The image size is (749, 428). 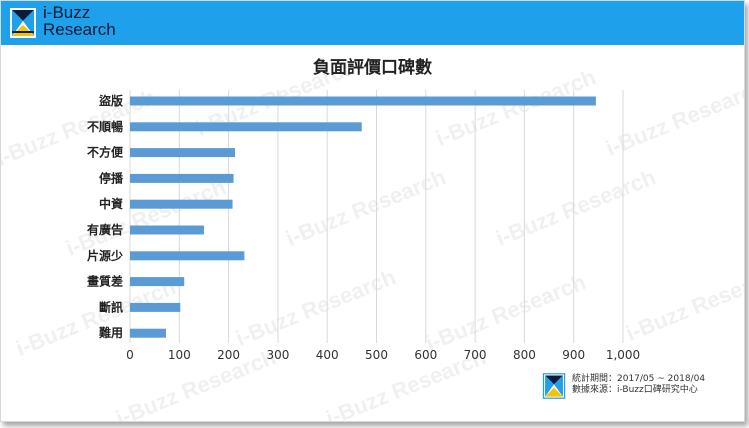 I want to click on x-tick-label: 600, so click(x=425, y=355).